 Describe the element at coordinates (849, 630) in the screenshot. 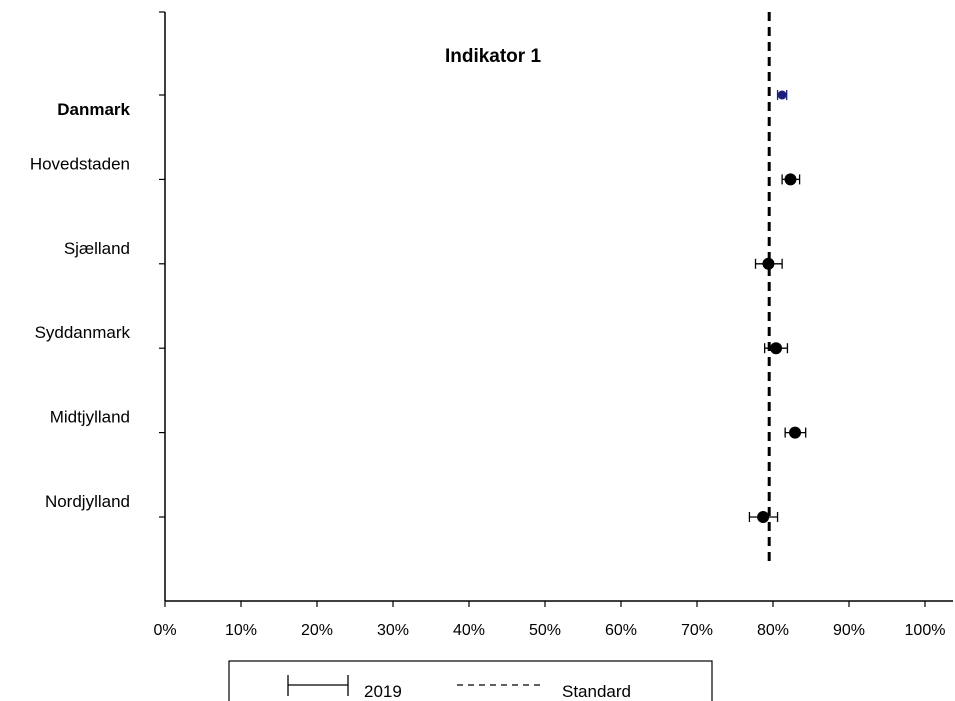

I see `x-tick-label: 90%` at that location.